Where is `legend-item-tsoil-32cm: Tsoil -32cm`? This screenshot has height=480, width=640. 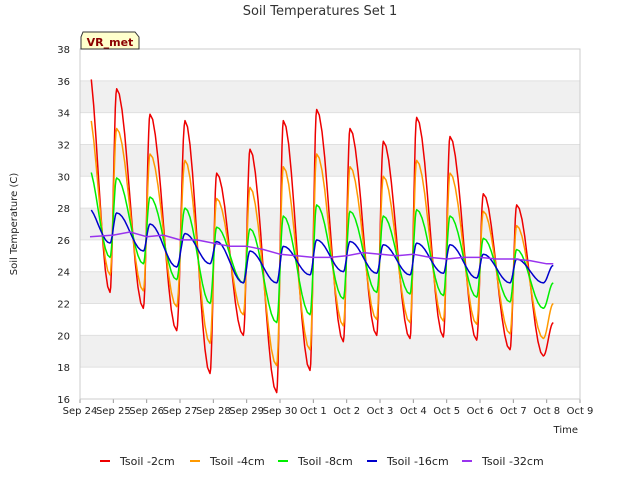
legend-item-tsoil-32cm: Tsoil -32cm is located at coordinates (503, 461).